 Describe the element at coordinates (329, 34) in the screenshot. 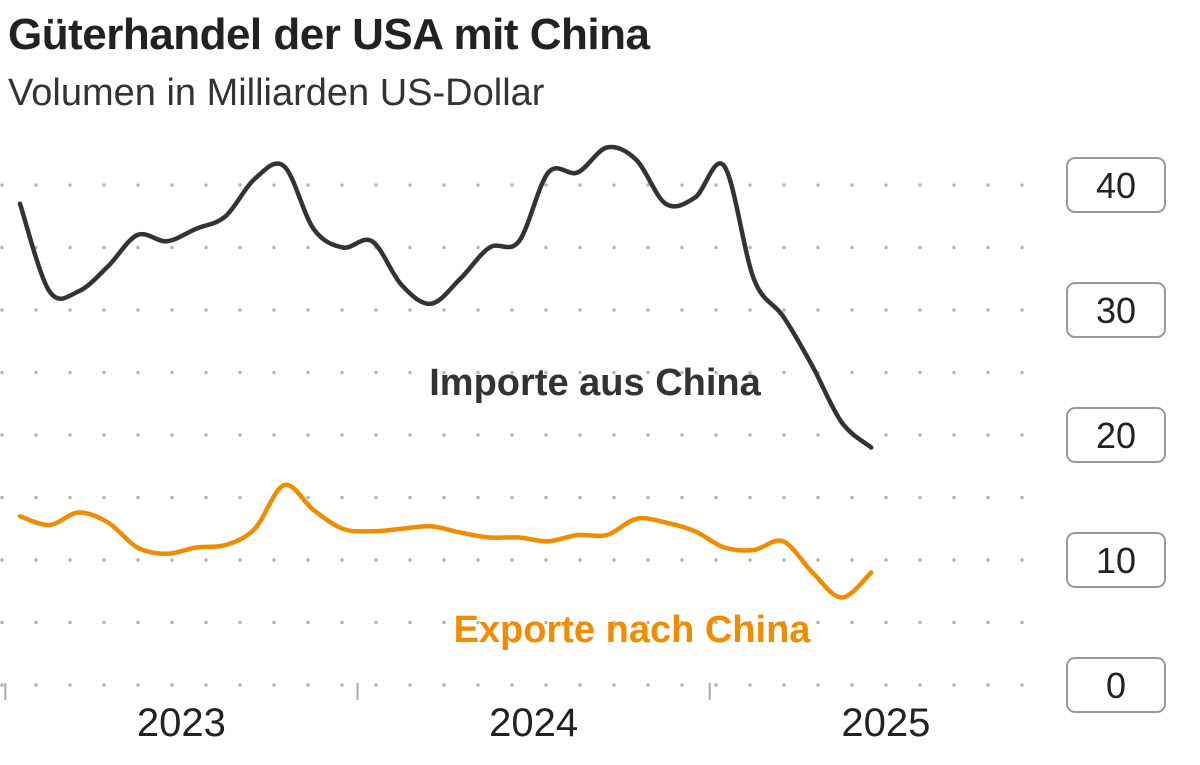

I see `chart-title: Güterhandel der USA mit China` at that location.